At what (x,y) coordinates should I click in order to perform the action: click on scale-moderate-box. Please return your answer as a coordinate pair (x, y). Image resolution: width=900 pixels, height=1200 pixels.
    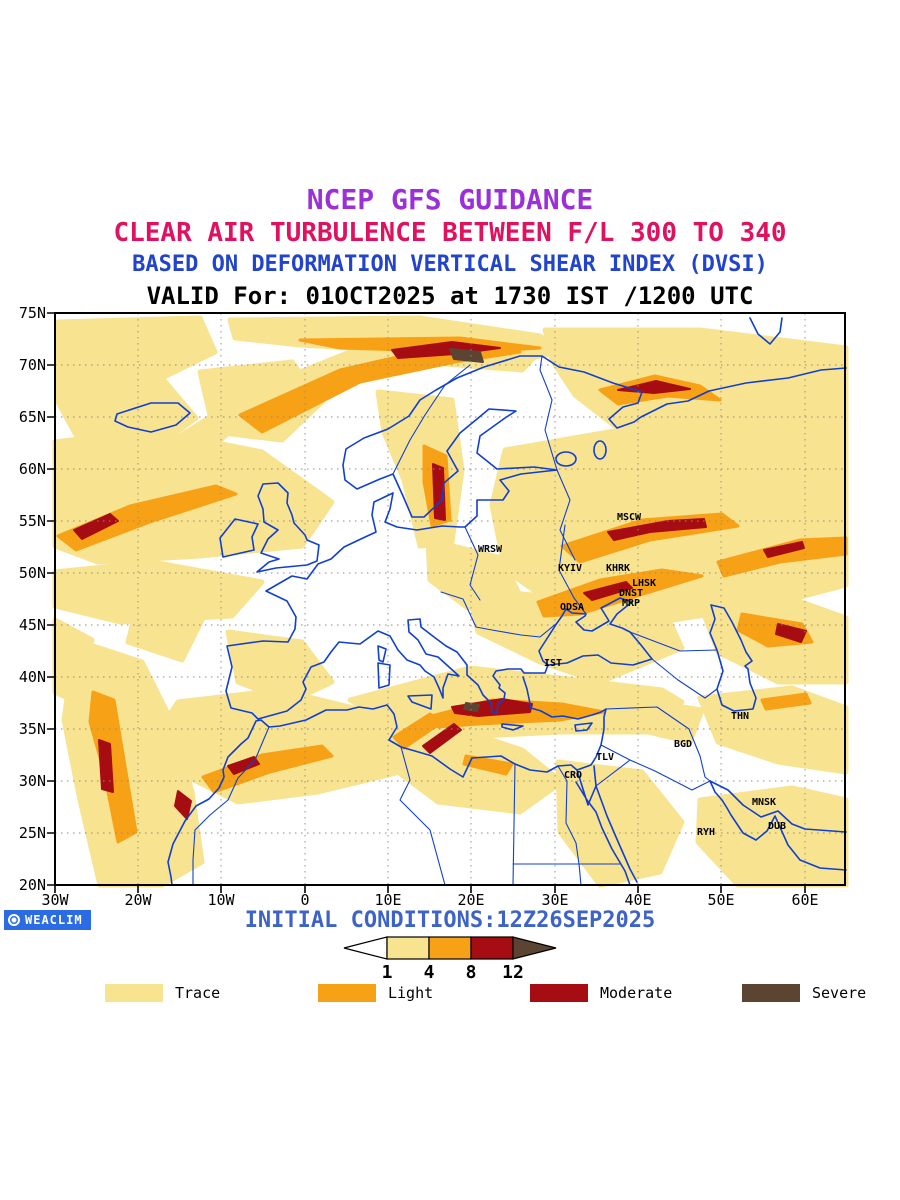
    Looking at the image, I should click on (492, 948).